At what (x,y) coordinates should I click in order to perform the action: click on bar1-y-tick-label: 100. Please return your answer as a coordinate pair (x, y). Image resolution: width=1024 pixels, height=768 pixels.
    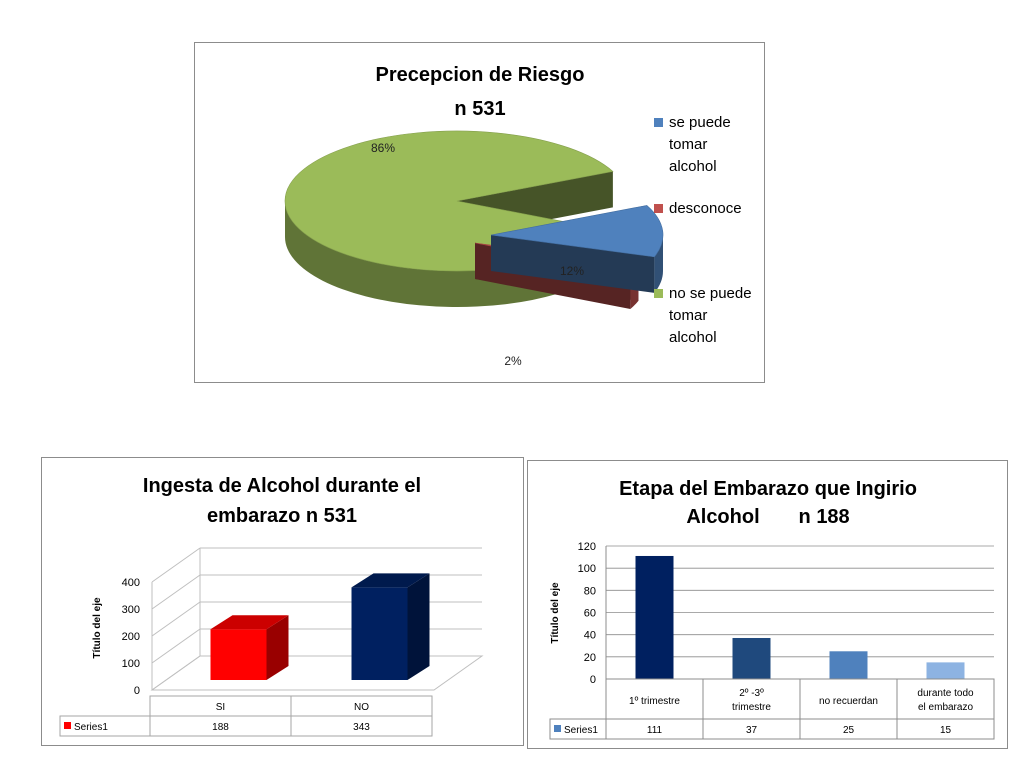
    Looking at the image, I should click on (131, 664).